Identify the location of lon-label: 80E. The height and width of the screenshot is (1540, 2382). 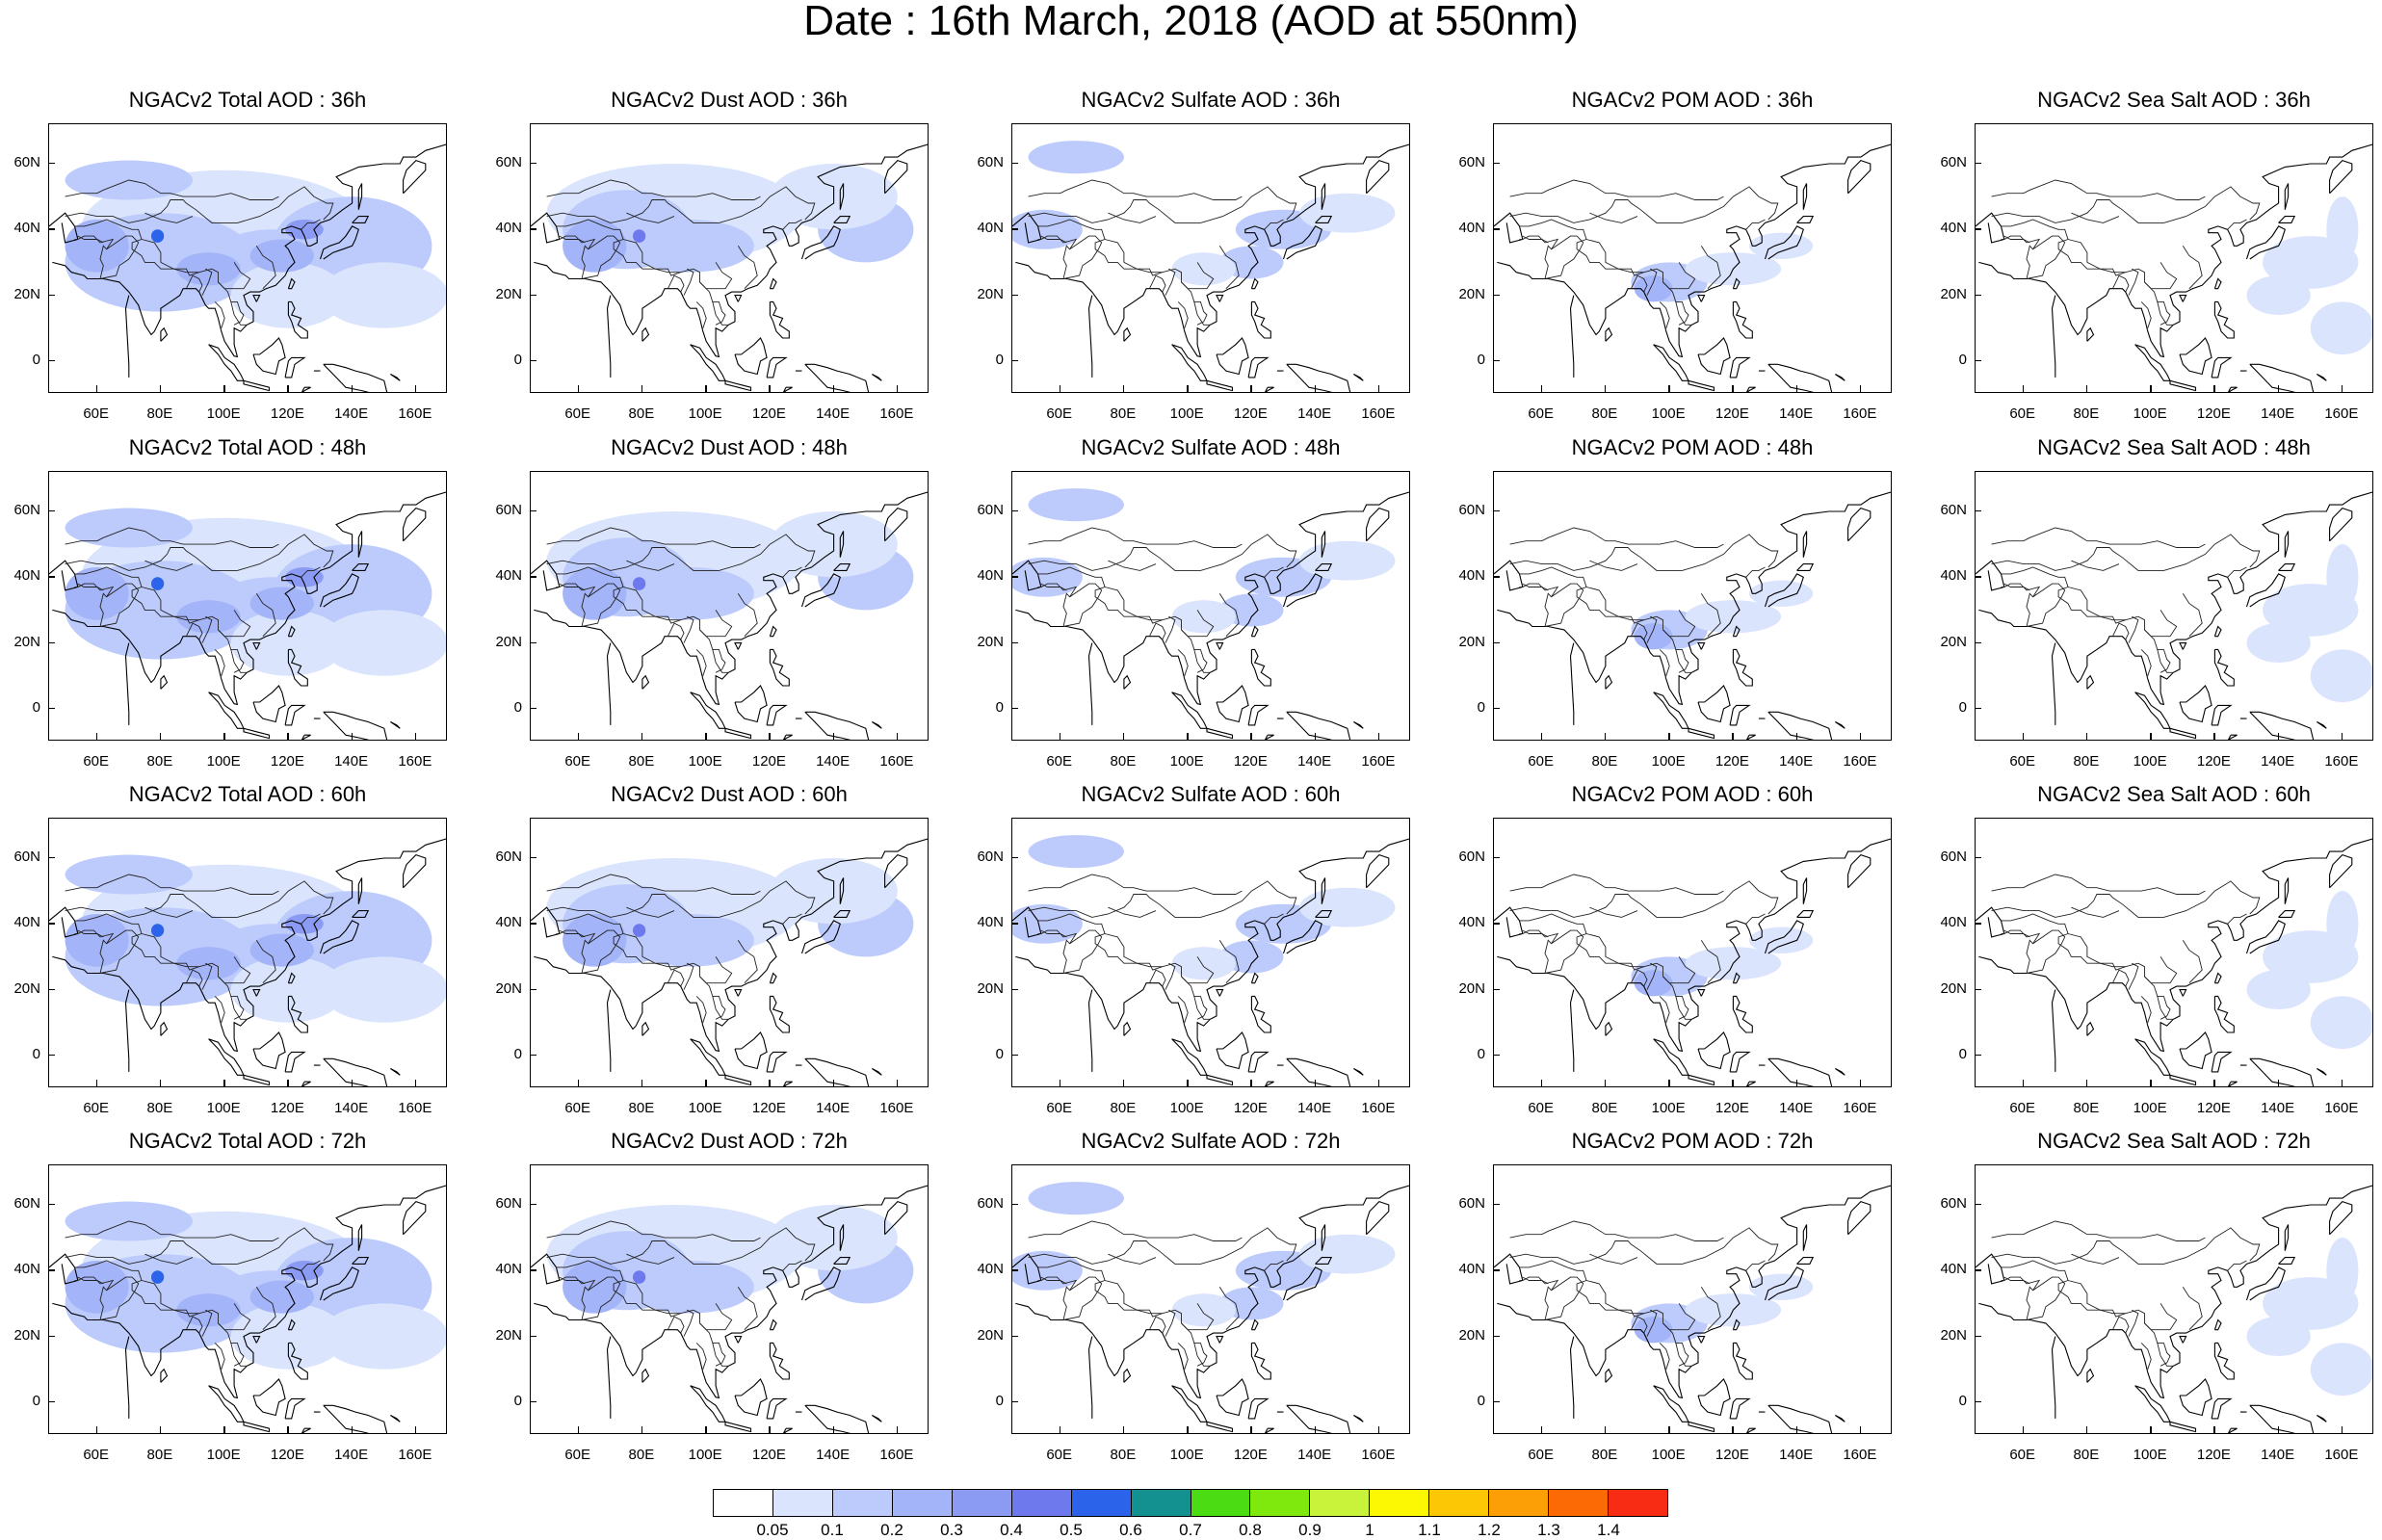
(2086, 761).